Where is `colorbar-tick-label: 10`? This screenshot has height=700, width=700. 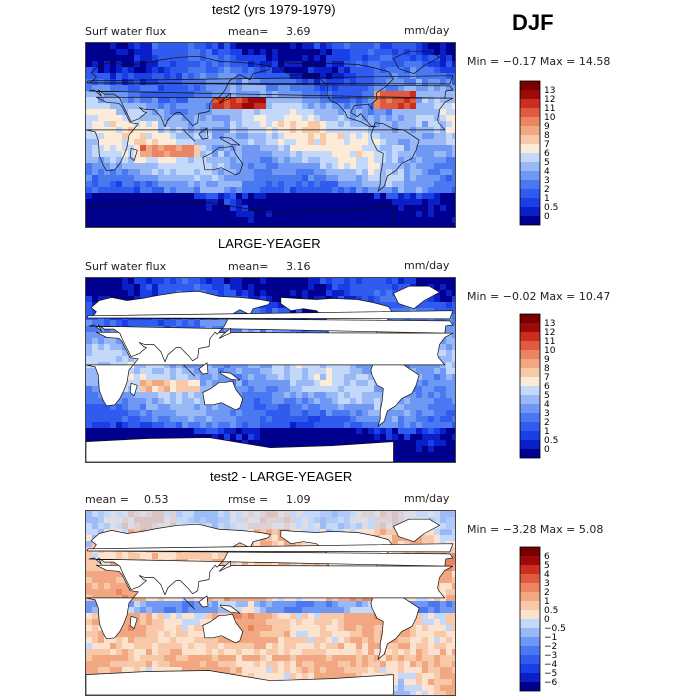 colorbar-tick-label: 10 is located at coordinates (550, 351).